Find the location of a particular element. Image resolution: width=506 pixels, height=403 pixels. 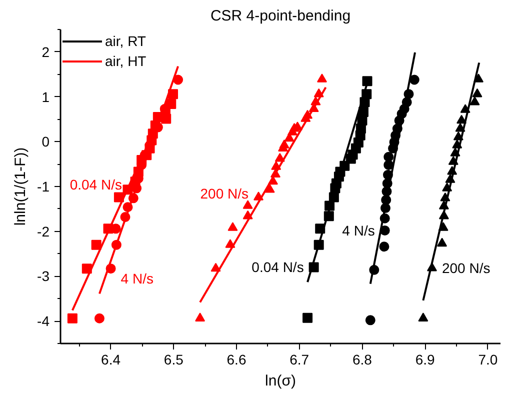

y-tick-label: -4 is located at coordinates (43, 321).